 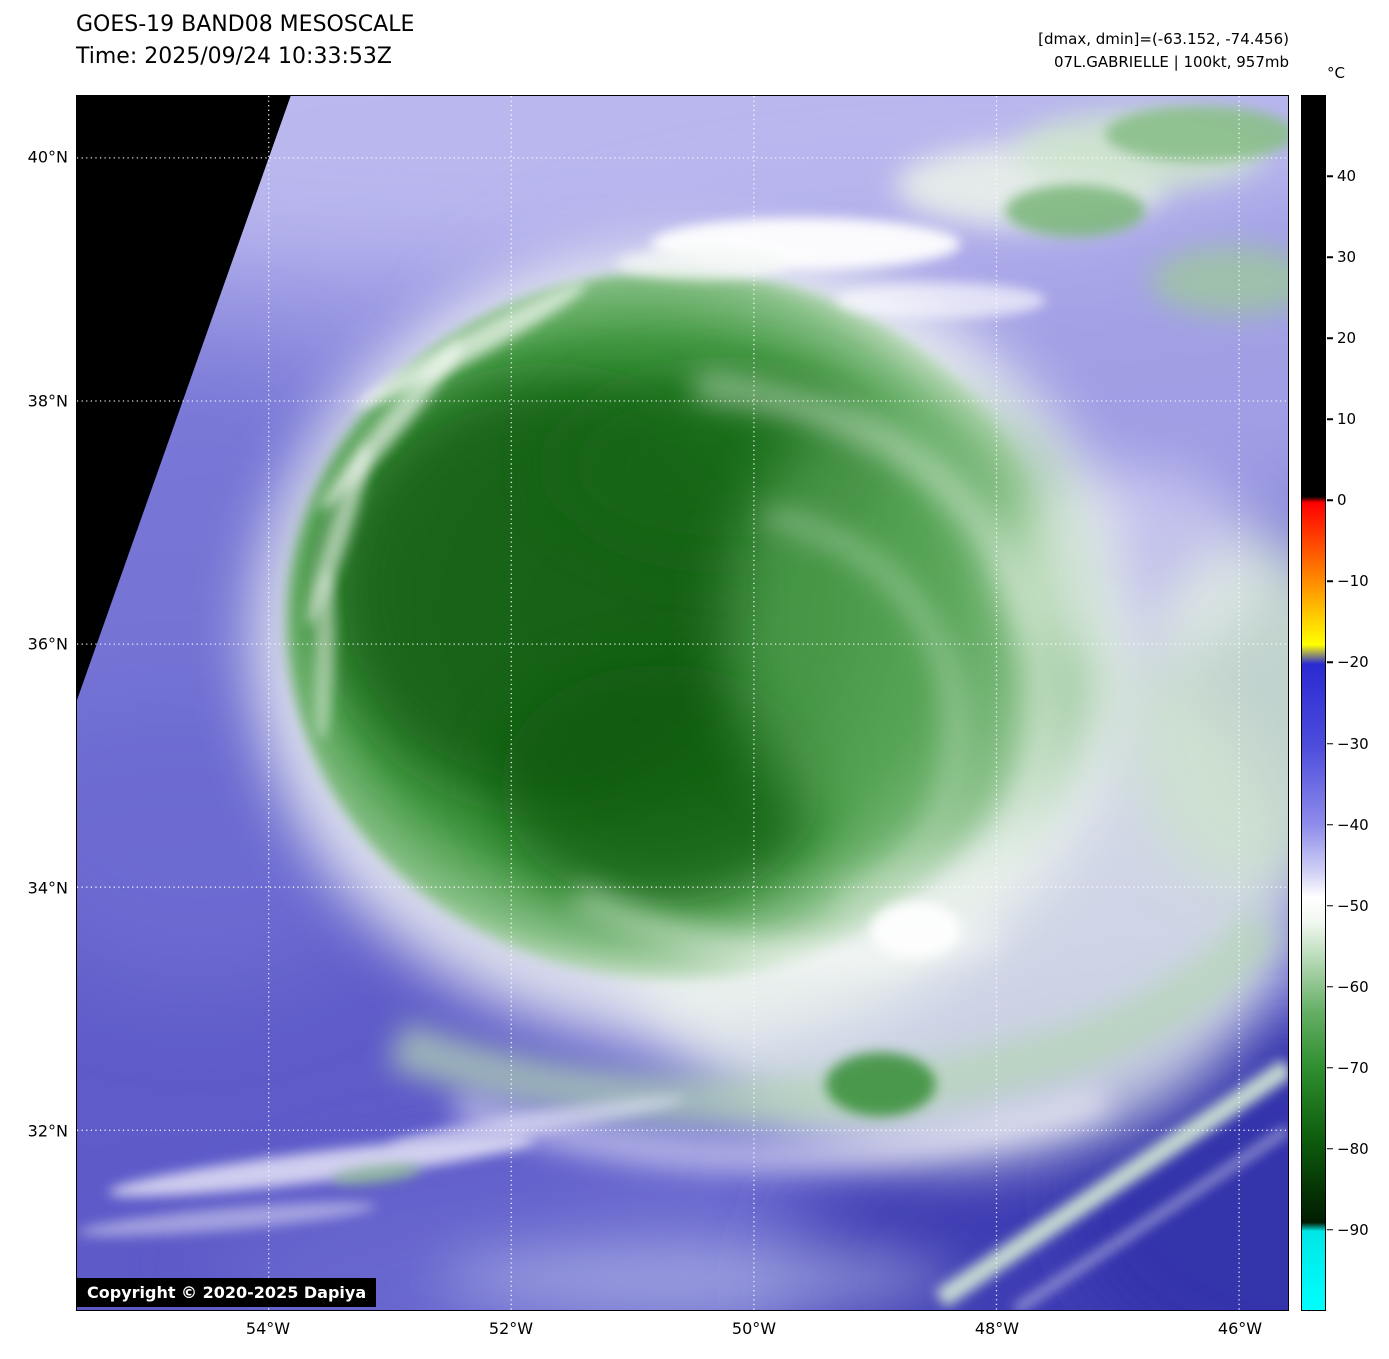 What do you see at coordinates (1336, 73) in the screenshot?
I see `colorbar-unit-label: °C` at bounding box center [1336, 73].